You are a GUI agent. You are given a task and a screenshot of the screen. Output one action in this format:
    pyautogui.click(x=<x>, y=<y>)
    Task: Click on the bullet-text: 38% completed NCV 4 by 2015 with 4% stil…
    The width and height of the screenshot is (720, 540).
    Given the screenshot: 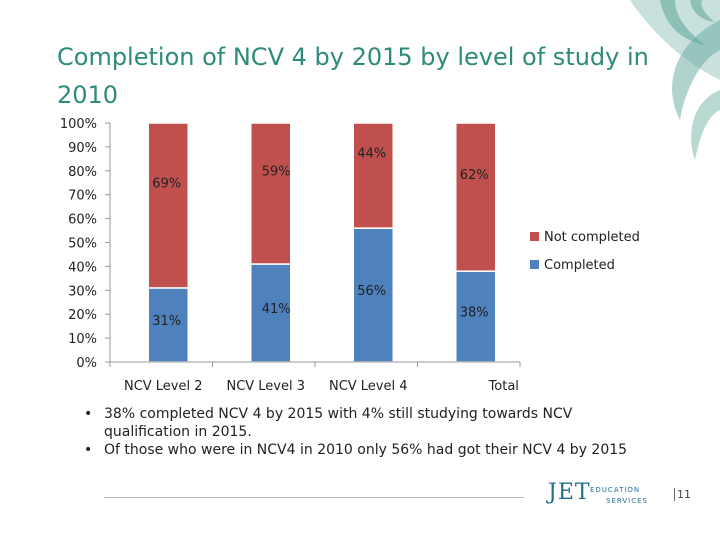 What is the action you would take?
    pyautogui.click(x=338, y=423)
    